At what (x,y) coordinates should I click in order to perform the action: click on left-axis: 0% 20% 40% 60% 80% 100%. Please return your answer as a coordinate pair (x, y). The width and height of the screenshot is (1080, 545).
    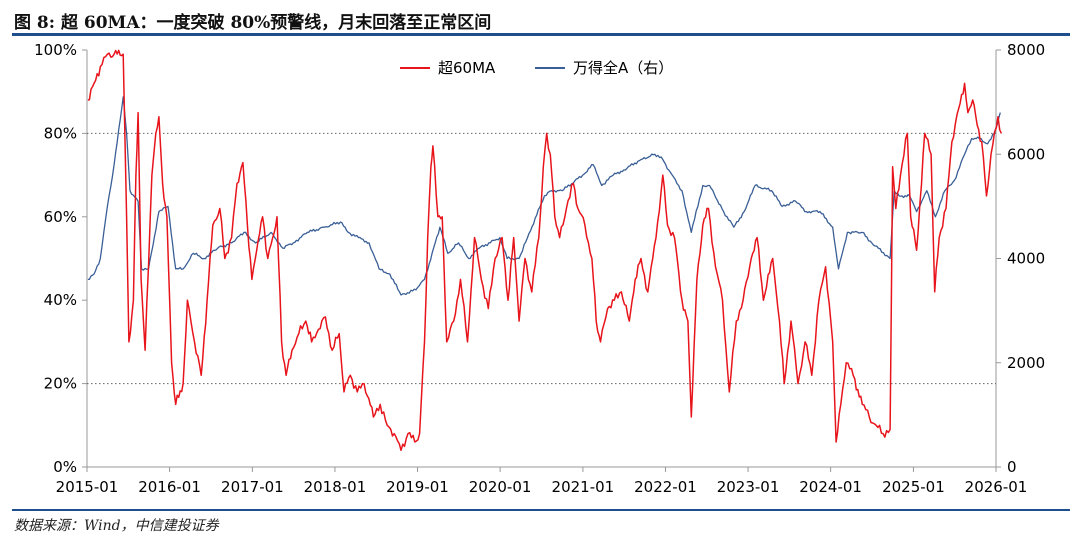
    Looking at the image, I should click on (60, 258).